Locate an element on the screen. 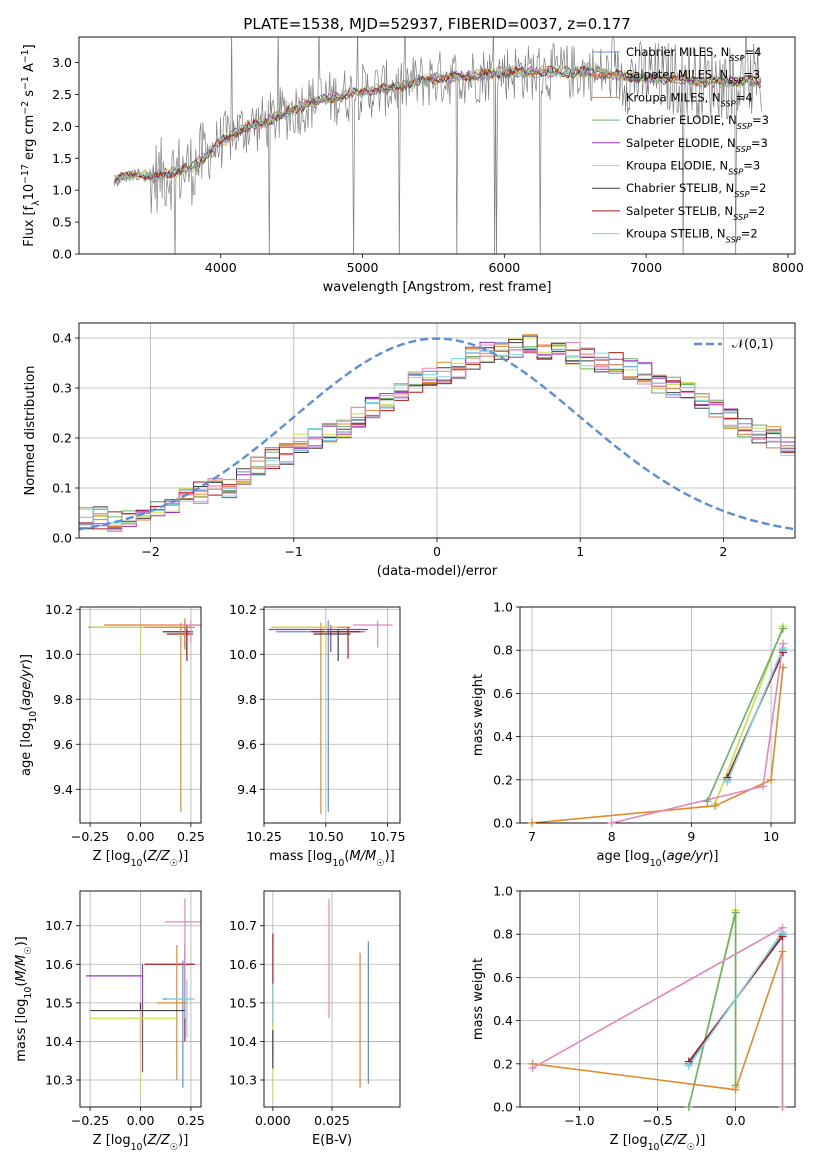  legend-label: Salpeter ELODIE, NSSP=3 is located at coordinates (697, 145).